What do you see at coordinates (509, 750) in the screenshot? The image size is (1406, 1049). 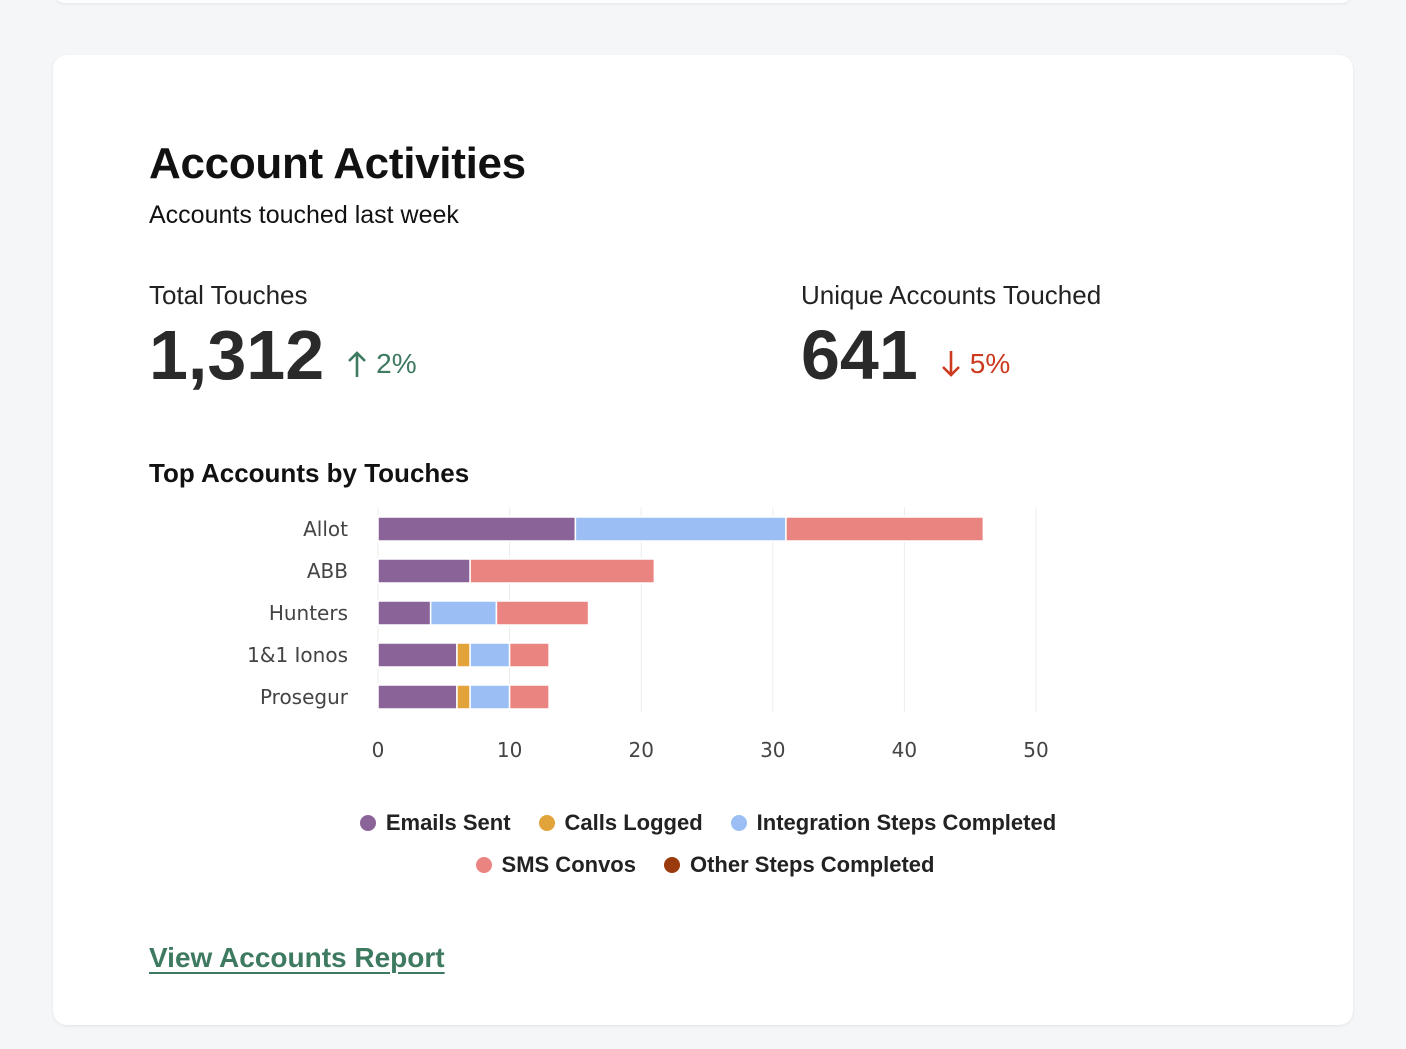 I see `x-tick-label: 10` at bounding box center [509, 750].